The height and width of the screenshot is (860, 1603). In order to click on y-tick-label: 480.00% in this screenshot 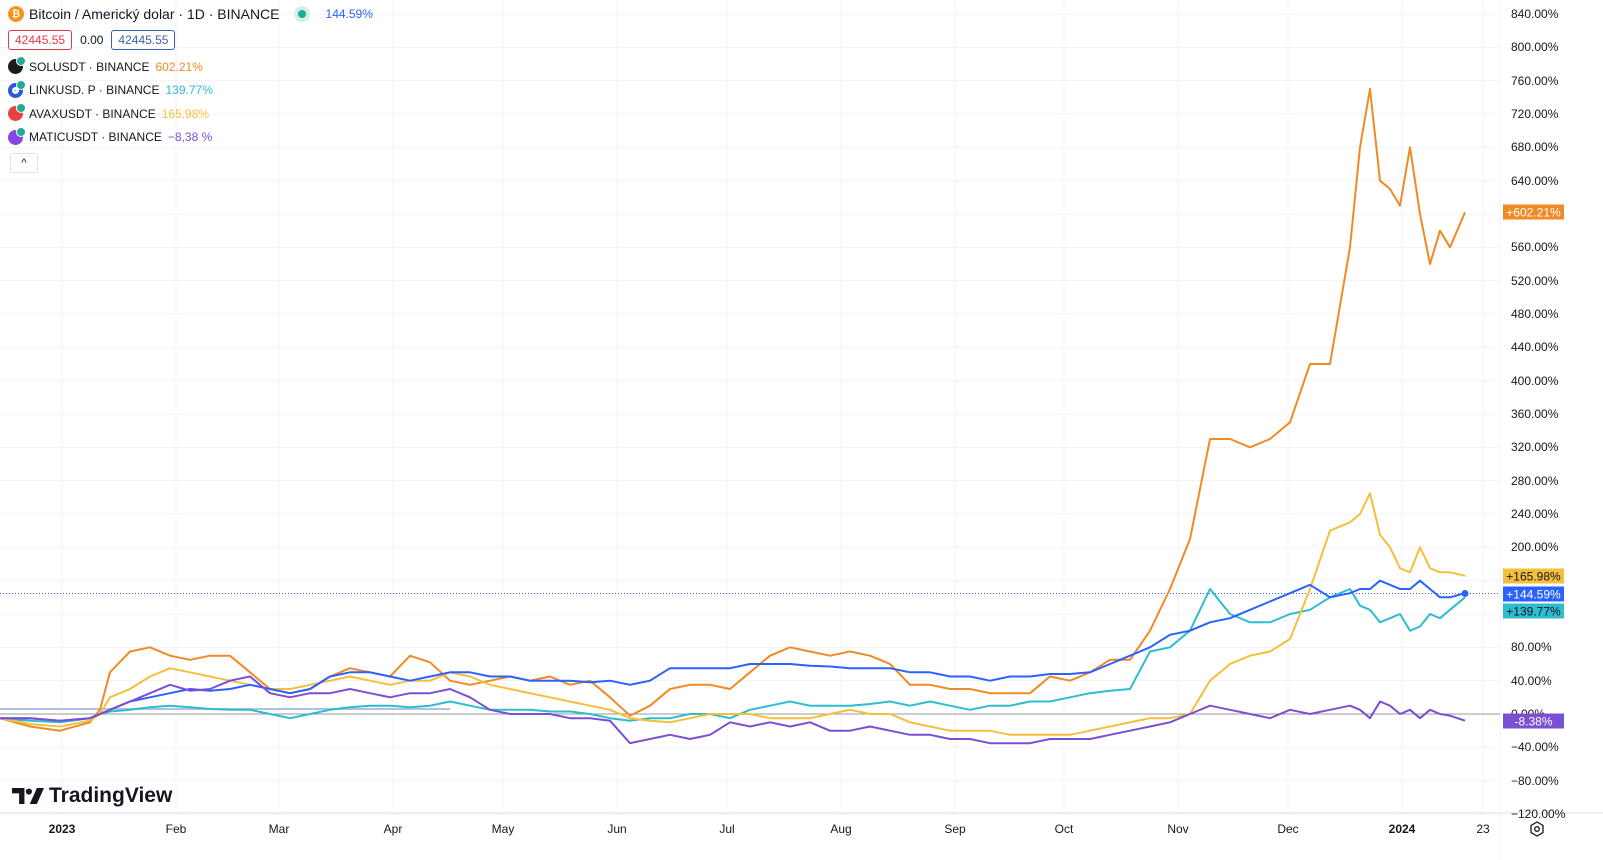, I will do `click(1535, 314)`.